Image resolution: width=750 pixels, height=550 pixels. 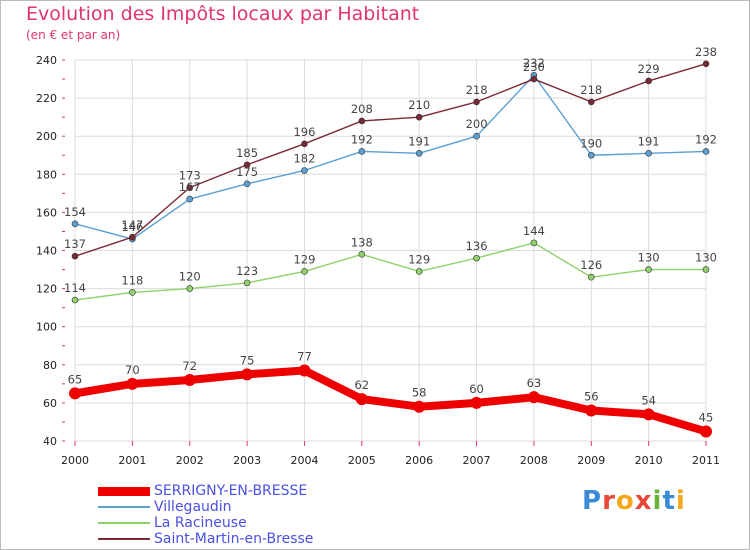 I want to click on data-label: 65, so click(x=75, y=379).